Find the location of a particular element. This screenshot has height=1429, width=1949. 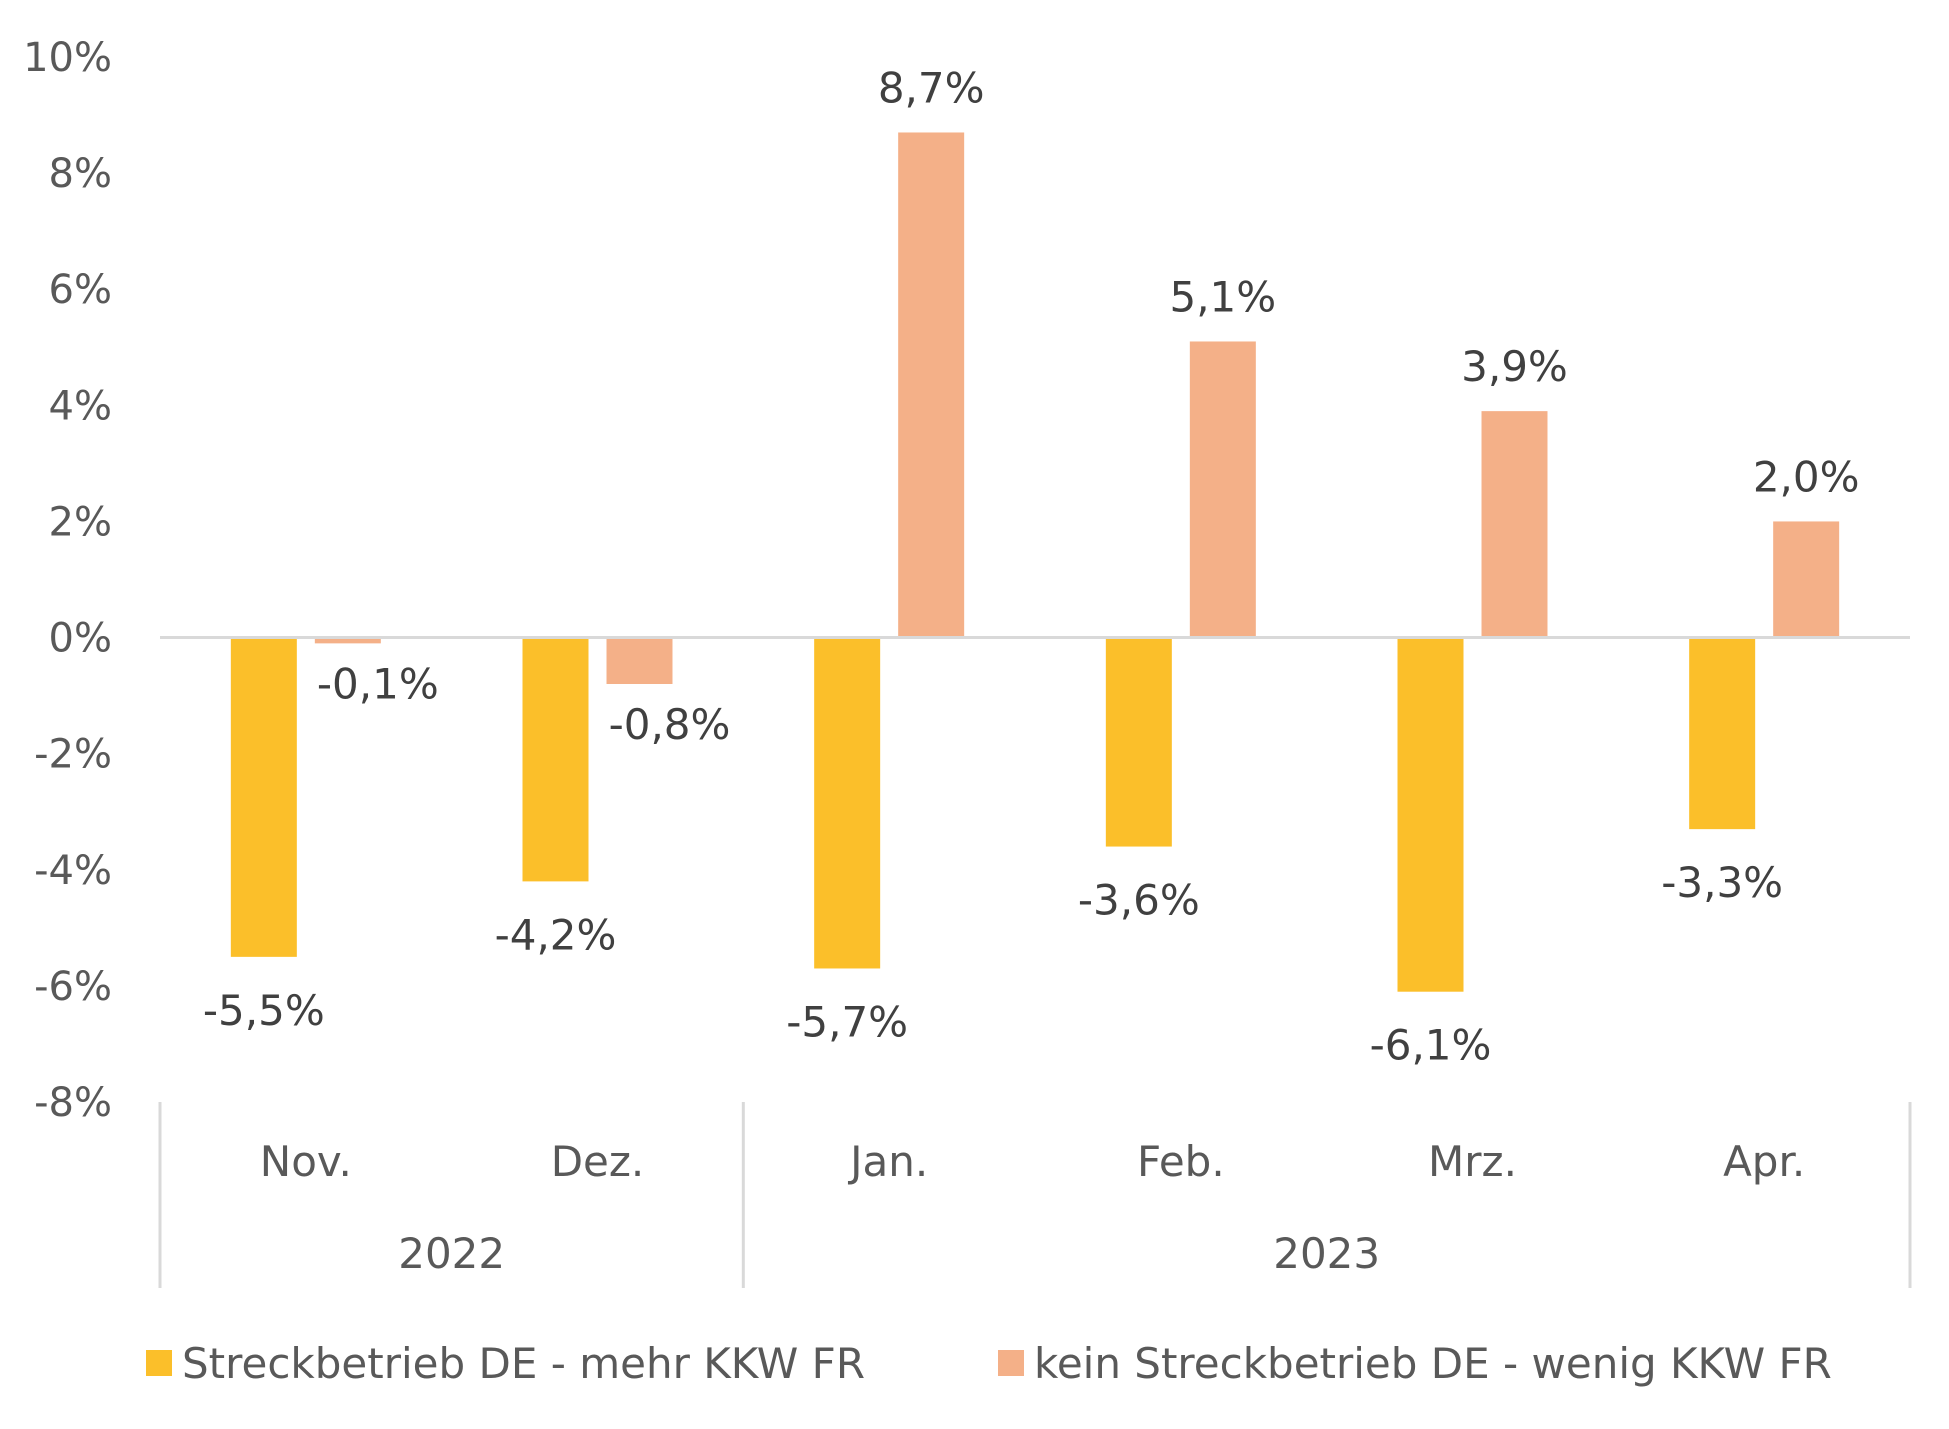

data-label-kein-streckbetrieb-3: 8,7% is located at coordinates (931, 87).